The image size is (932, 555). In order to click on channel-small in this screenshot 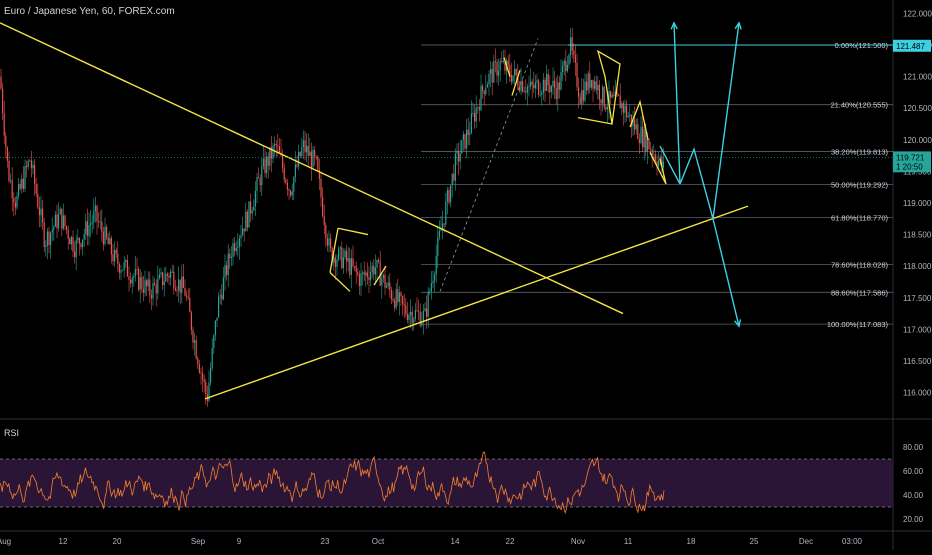, I will do `click(658, 168)`.